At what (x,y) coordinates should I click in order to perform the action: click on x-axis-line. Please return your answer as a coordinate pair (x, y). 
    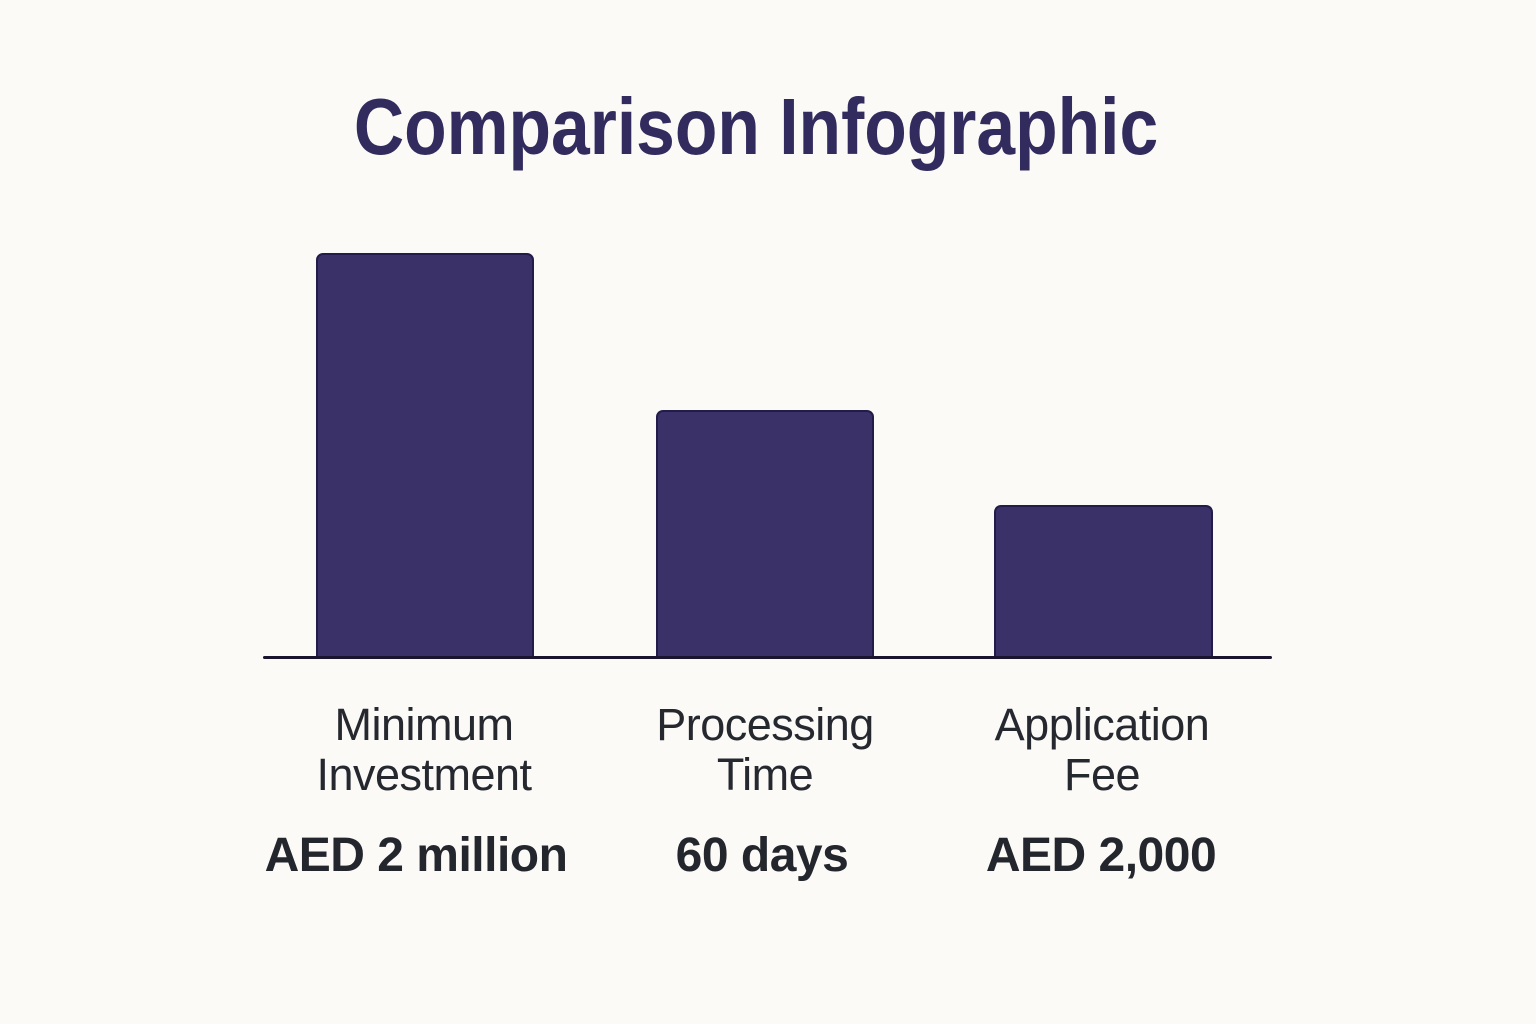
    Looking at the image, I should click on (767, 657).